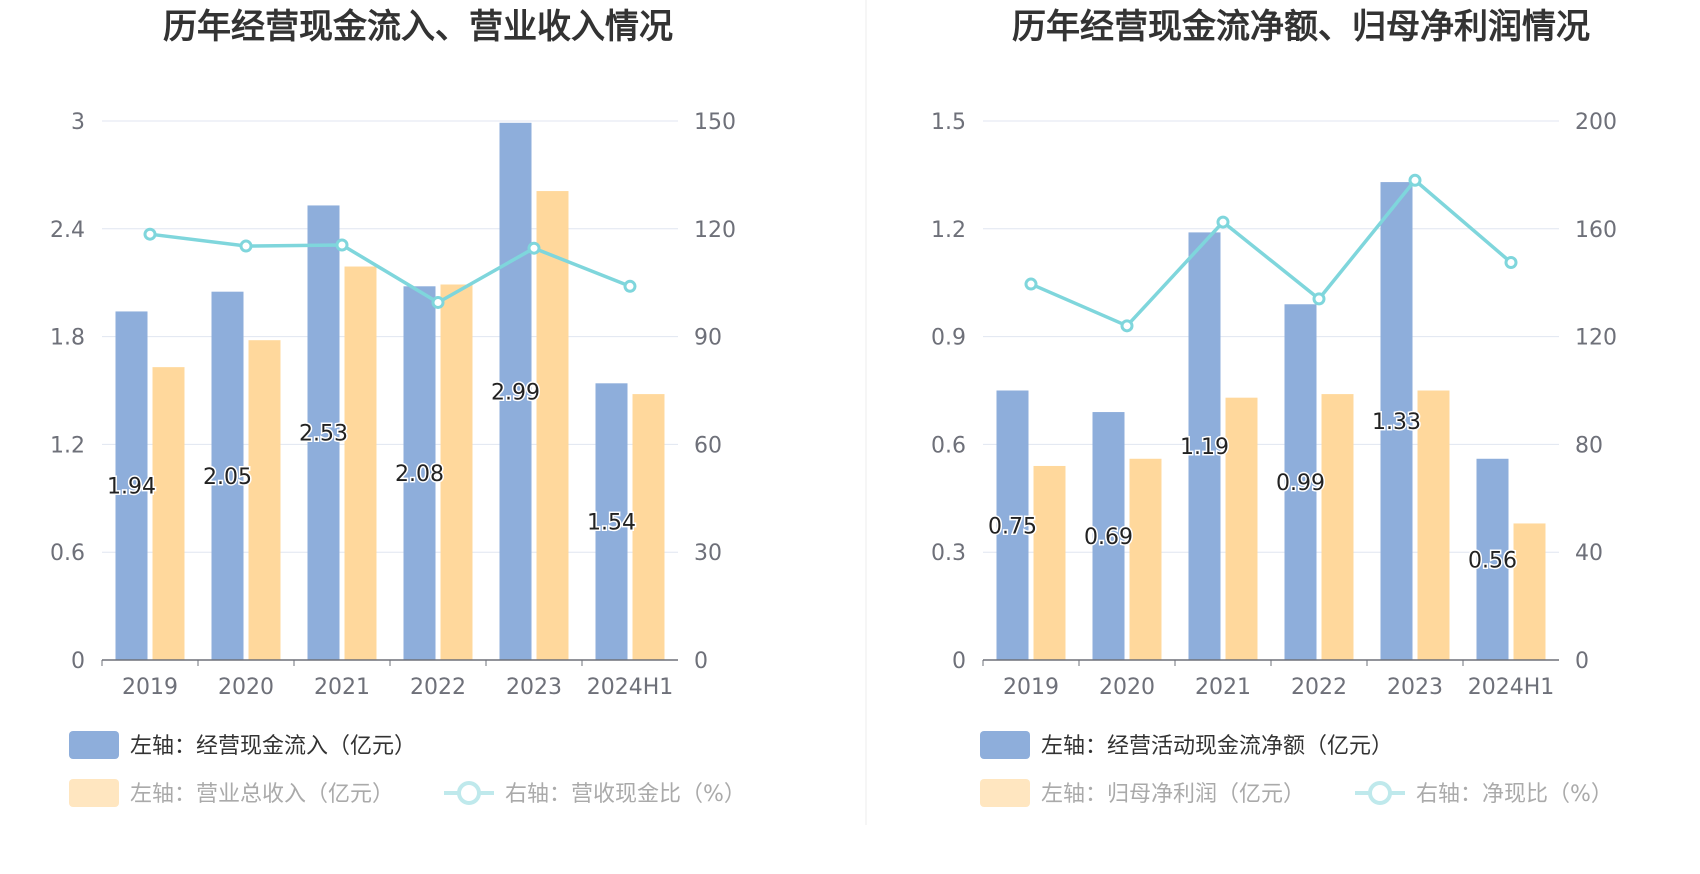  Describe the element at coordinates (264, 500) in the screenshot. I see `bar-0-secondary-2020` at that location.